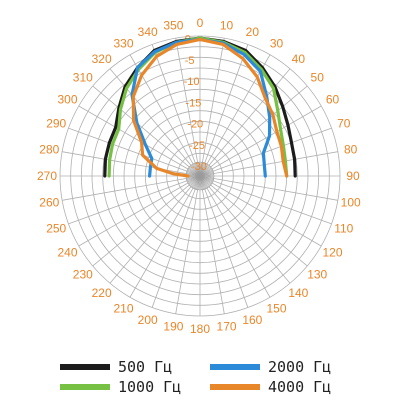 The width and height of the screenshot is (400, 400). I want to click on angle-label: 140, so click(298, 293).